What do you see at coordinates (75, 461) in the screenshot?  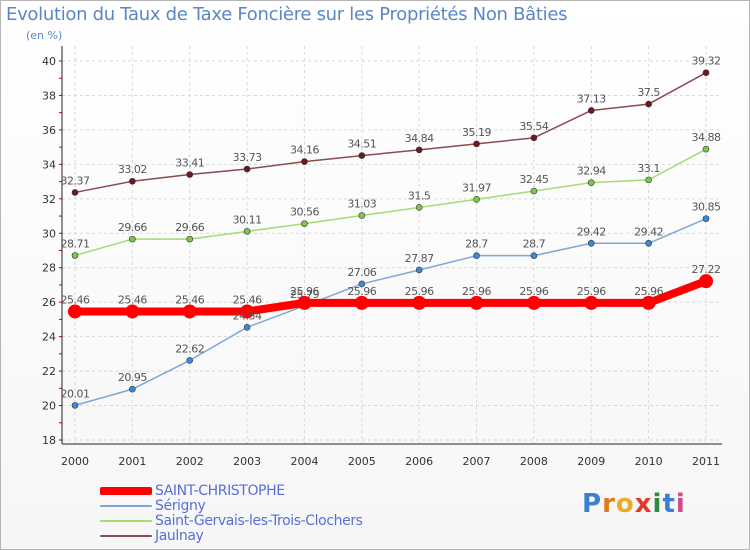 I see `x-tick-label: 2000` at bounding box center [75, 461].